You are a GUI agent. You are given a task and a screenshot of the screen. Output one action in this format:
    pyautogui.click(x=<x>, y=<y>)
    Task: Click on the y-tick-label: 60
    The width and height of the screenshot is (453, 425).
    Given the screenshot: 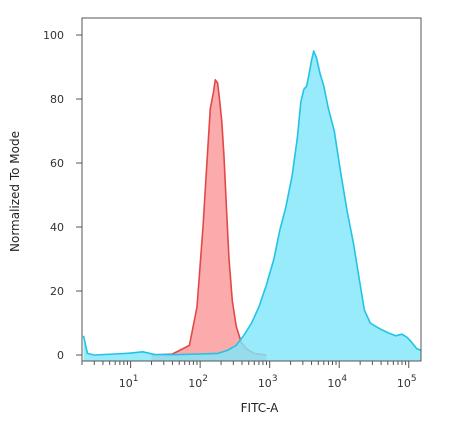 What is the action you would take?
    pyautogui.click(x=57, y=163)
    